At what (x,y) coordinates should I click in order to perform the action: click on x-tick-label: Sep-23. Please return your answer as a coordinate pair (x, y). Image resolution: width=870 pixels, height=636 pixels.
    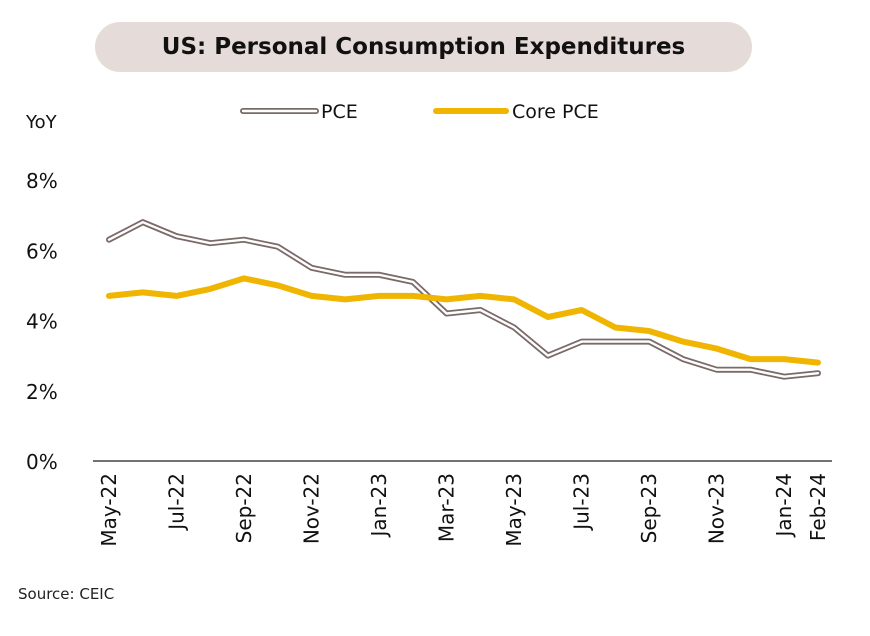
    Looking at the image, I should click on (649, 508).